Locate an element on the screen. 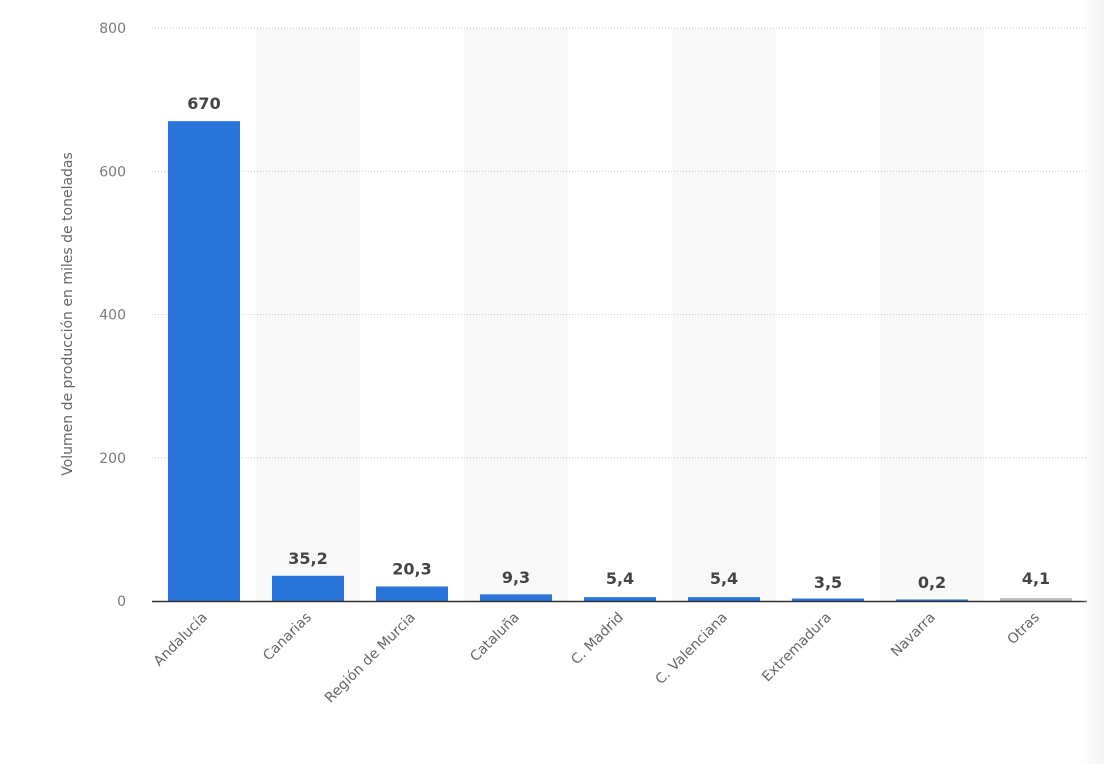 This screenshot has width=1104, height=768. y-axis-ticks: 0 200 400 600 800 is located at coordinates (112, 315).